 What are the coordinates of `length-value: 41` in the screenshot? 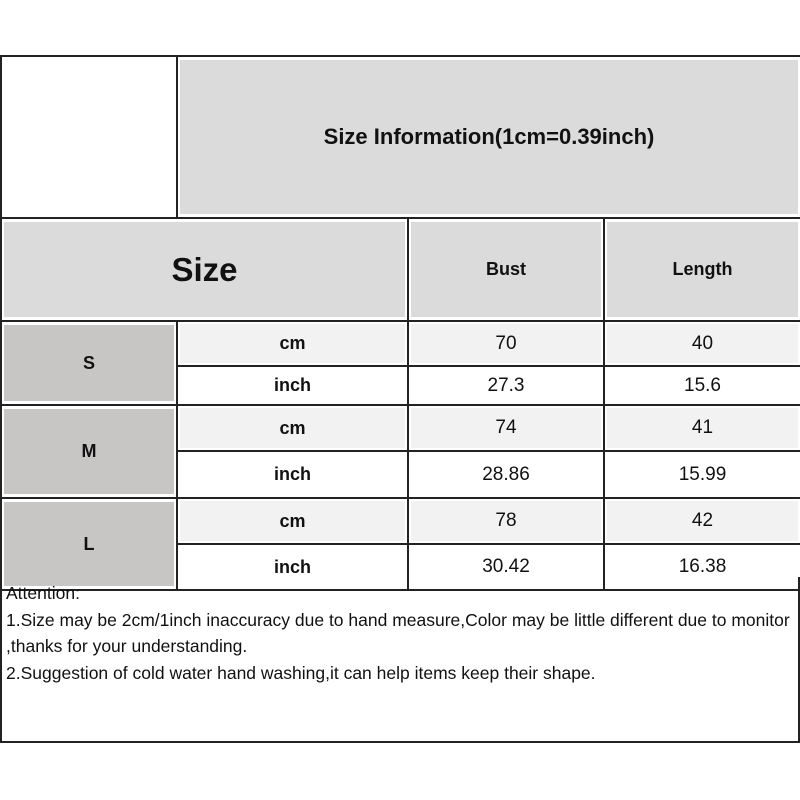 It's located at (702, 428).